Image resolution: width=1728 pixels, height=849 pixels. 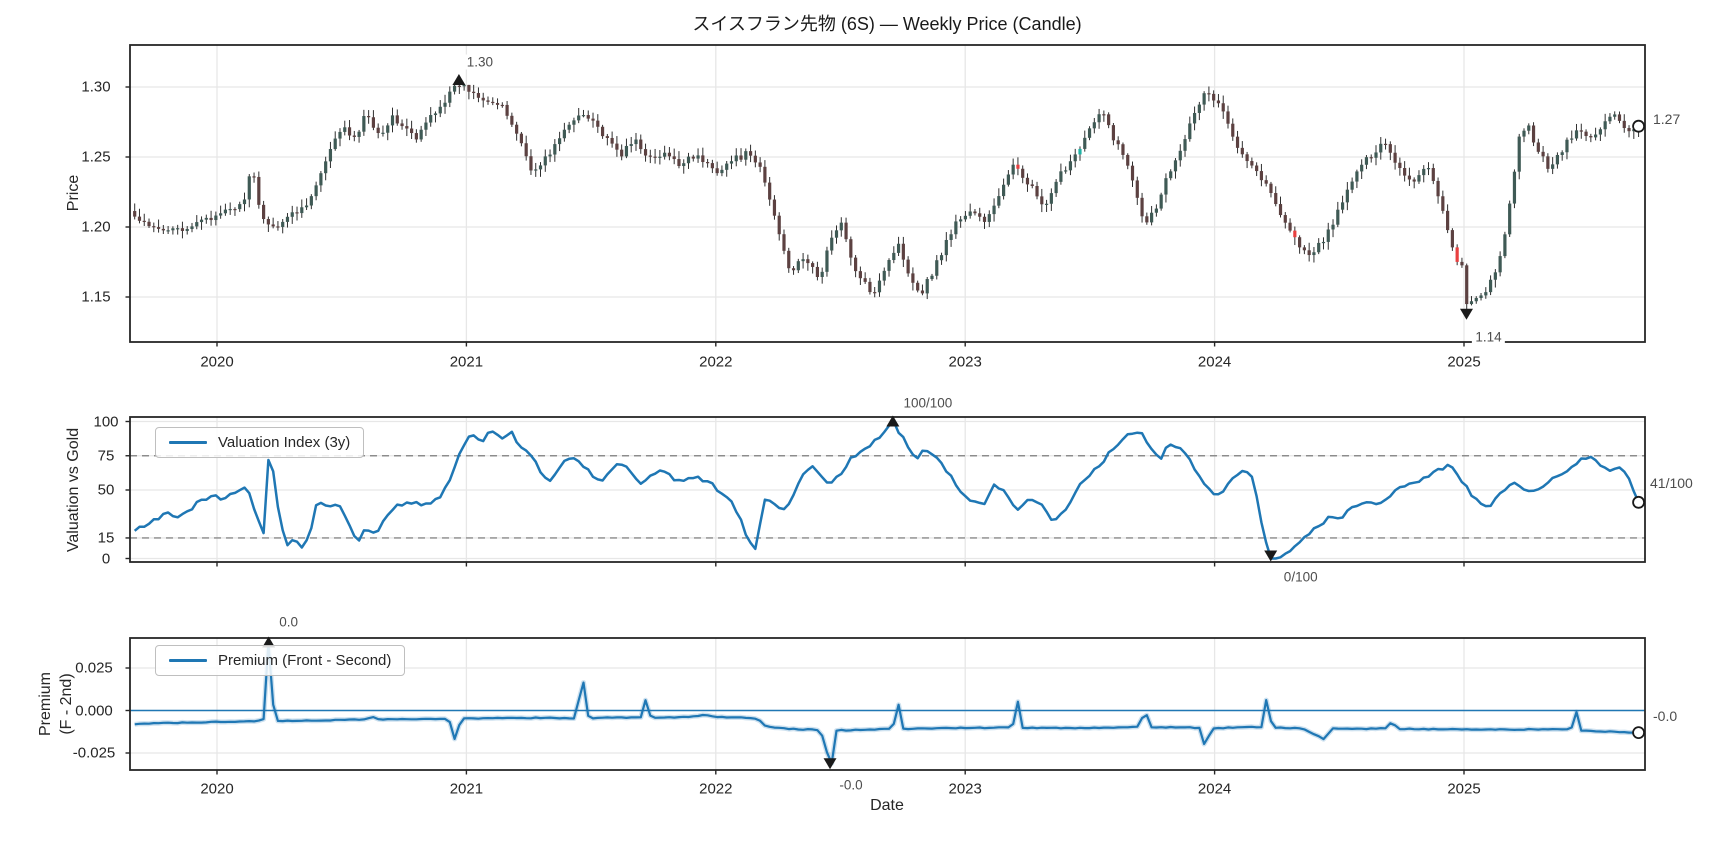 I want to click on premium-legend-line-sample, so click(x=188, y=660).